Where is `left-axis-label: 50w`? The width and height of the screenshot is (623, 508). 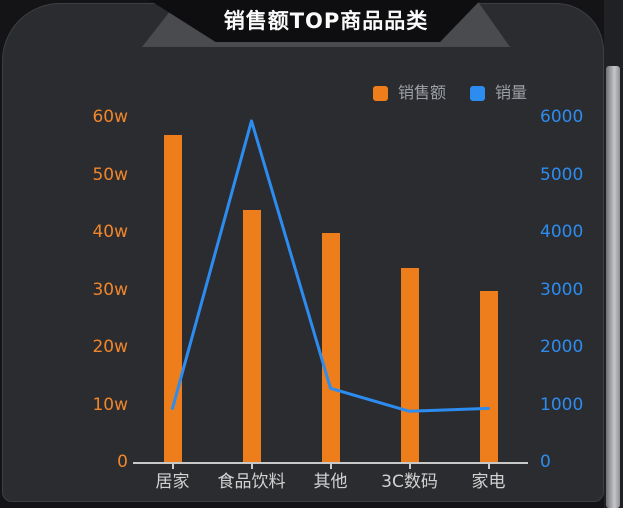
left-axis-label: 50w is located at coordinates (110, 174).